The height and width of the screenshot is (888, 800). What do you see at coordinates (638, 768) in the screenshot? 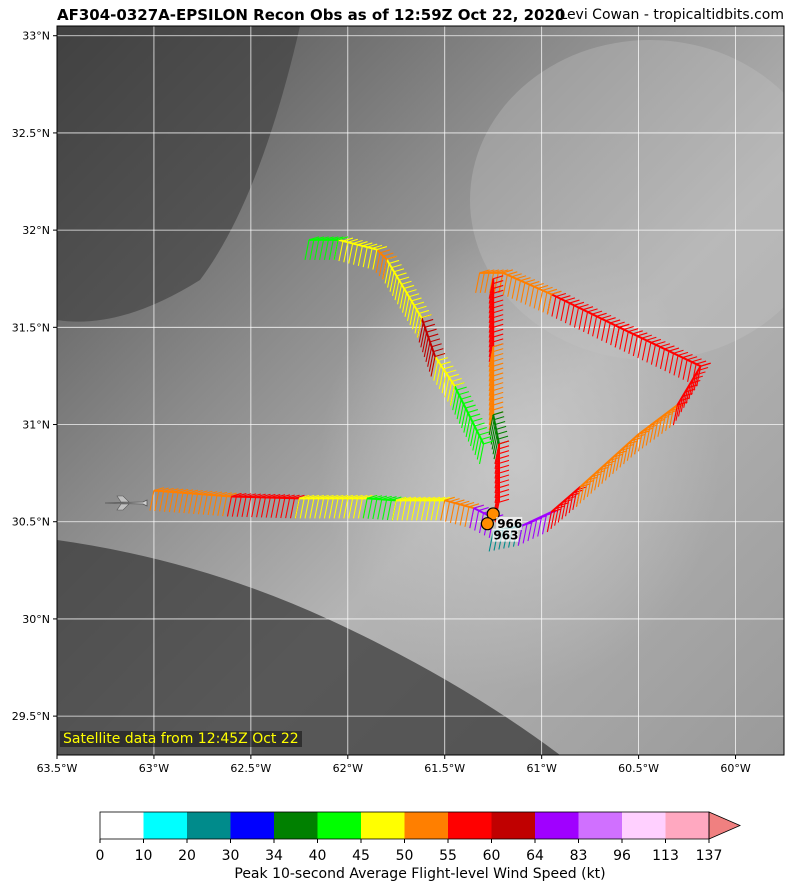
I see `lon-tick-label: 60.5°W` at bounding box center [638, 768].